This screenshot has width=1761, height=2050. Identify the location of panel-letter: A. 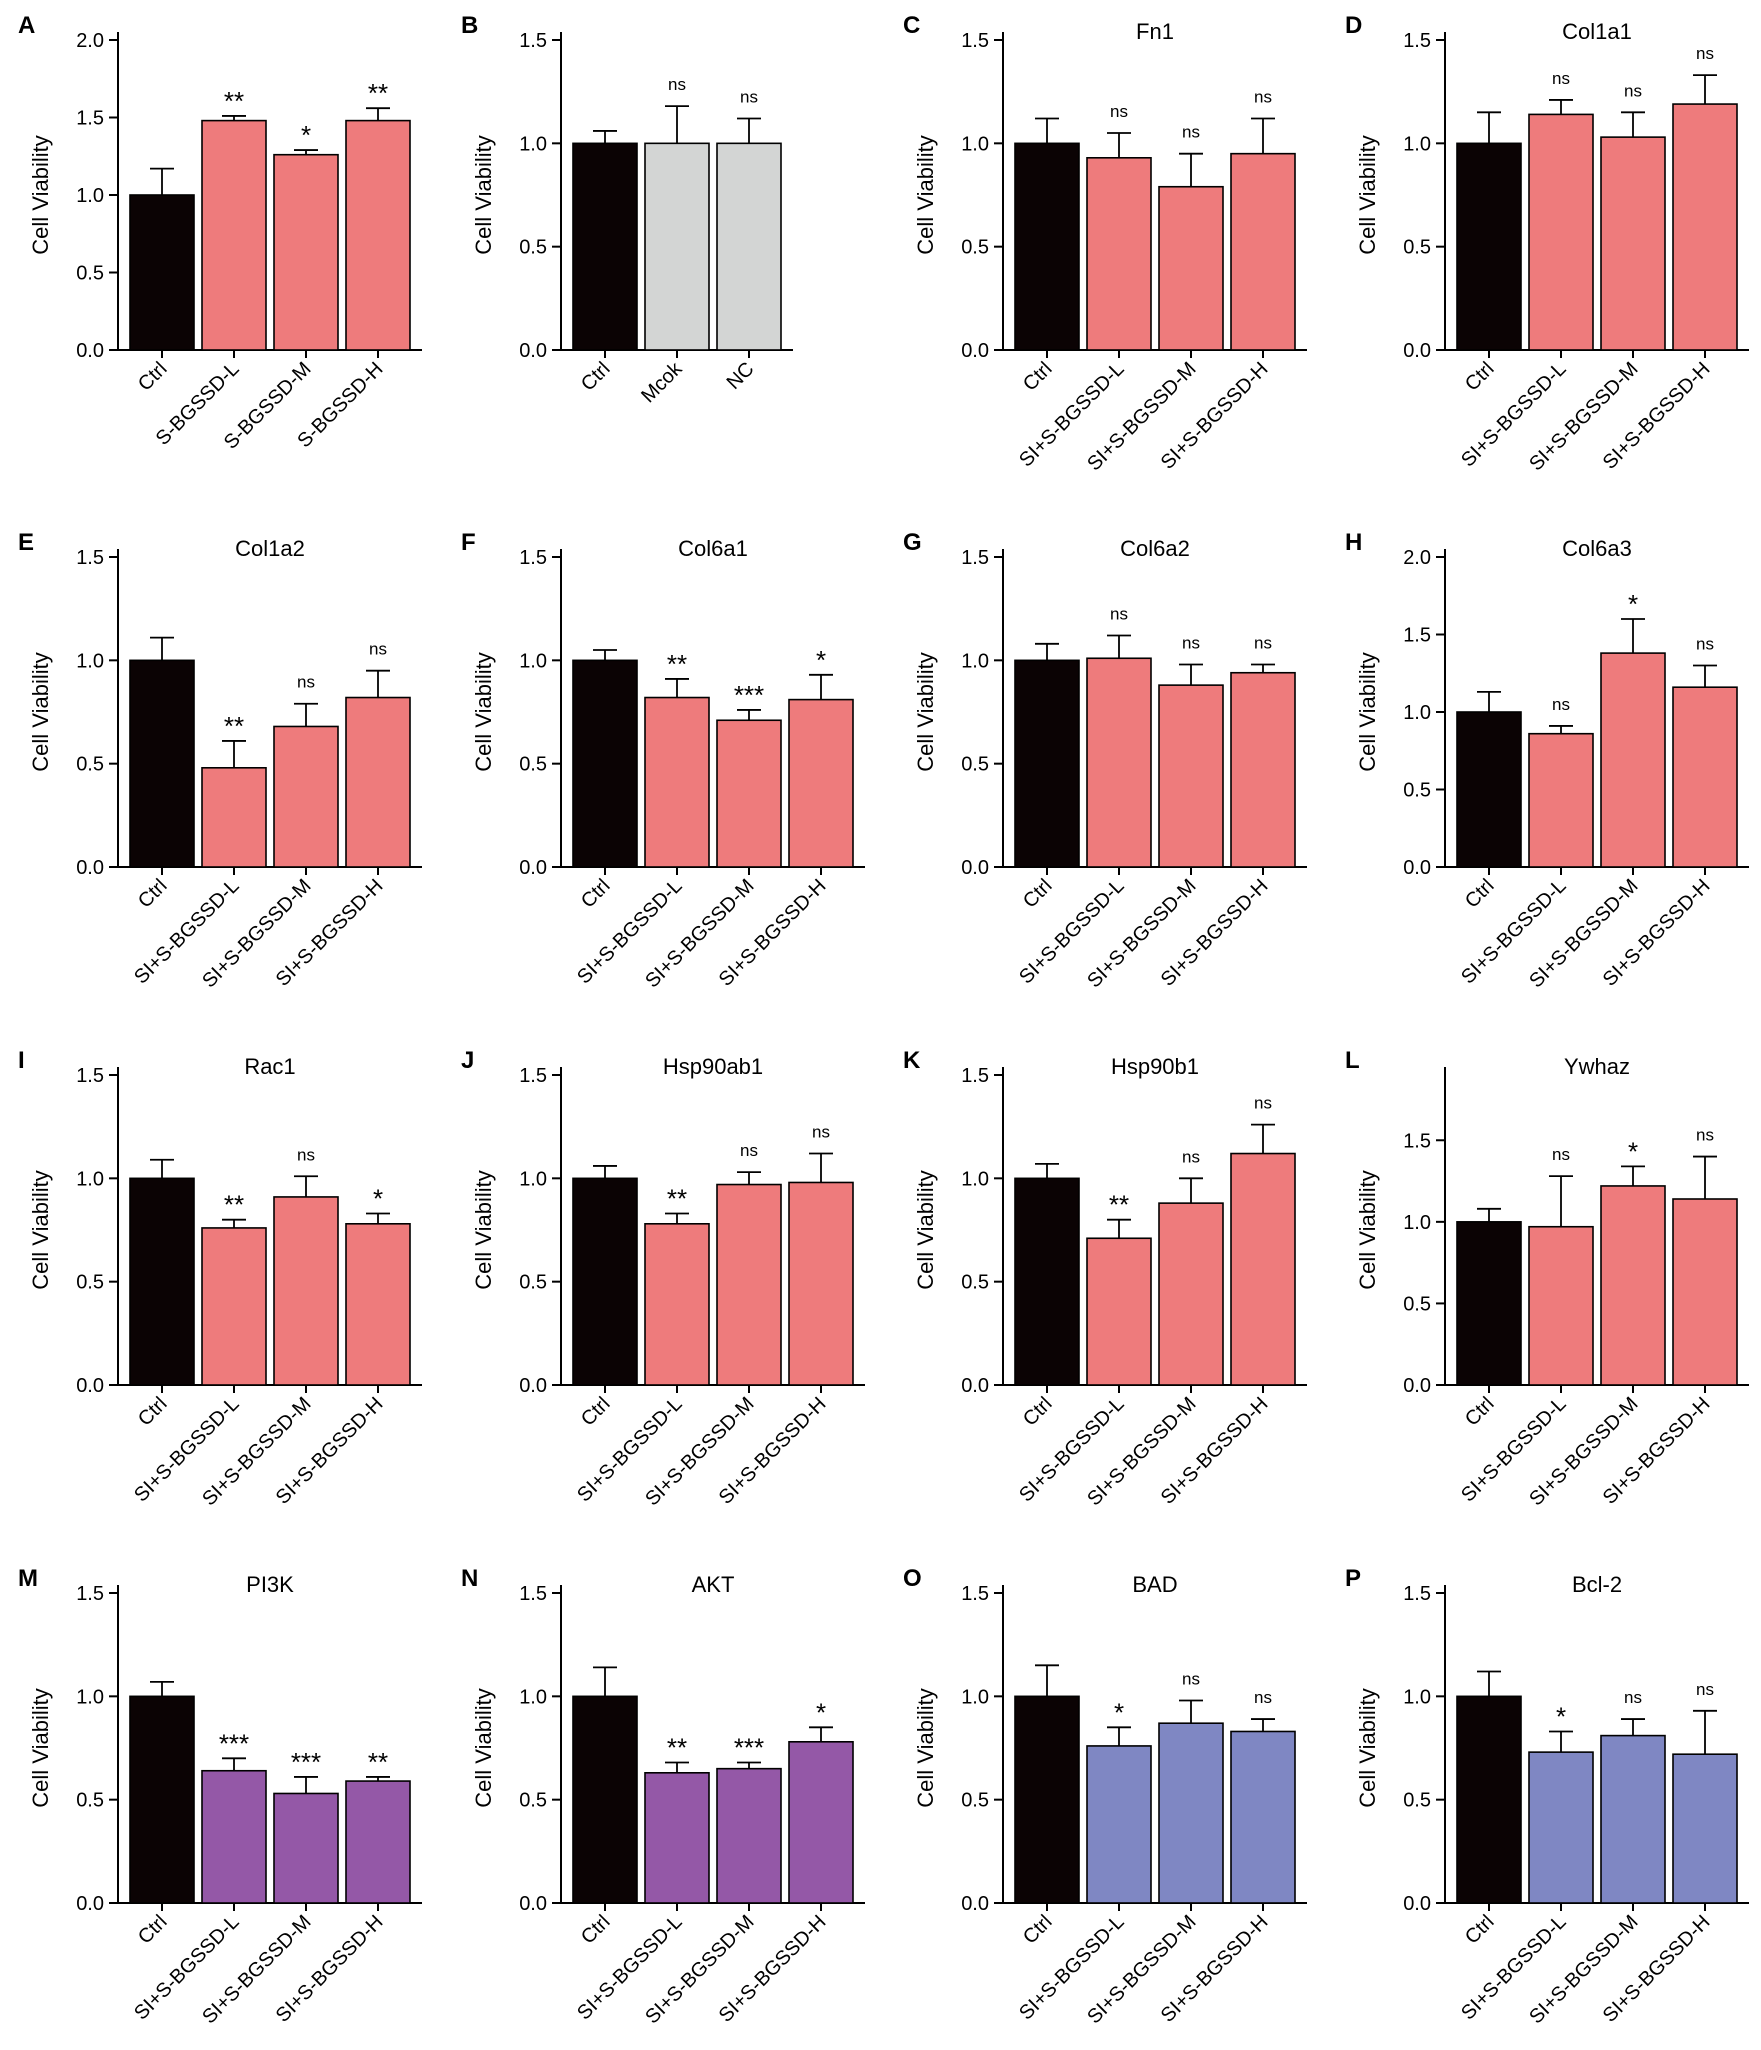
(26, 25).